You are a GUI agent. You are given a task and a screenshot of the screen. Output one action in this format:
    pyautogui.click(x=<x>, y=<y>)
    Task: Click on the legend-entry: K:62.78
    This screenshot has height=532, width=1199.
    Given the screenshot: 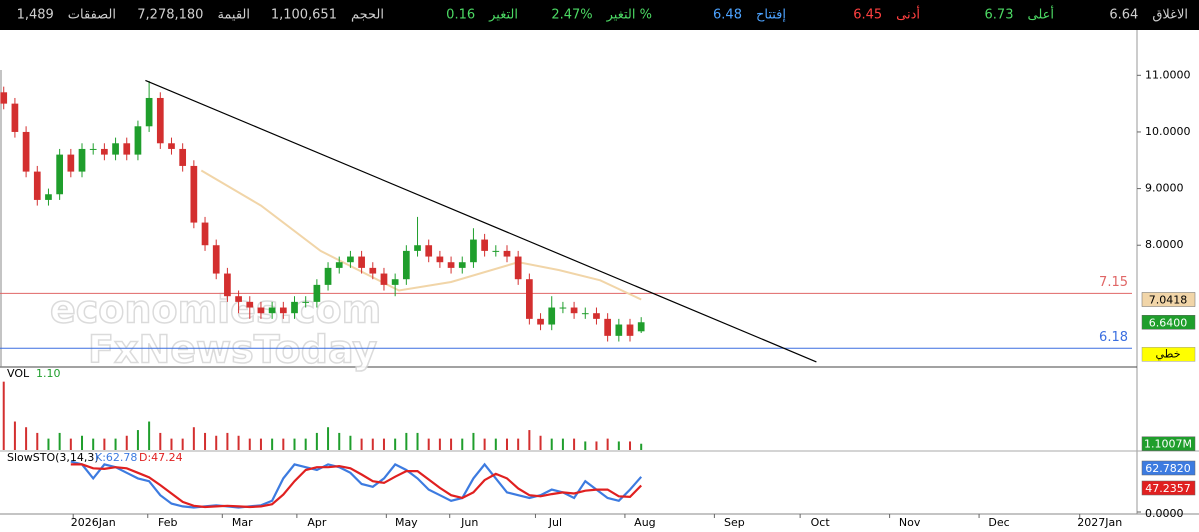 What is the action you would take?
    pyautogui.click(x=116, y=457)
    